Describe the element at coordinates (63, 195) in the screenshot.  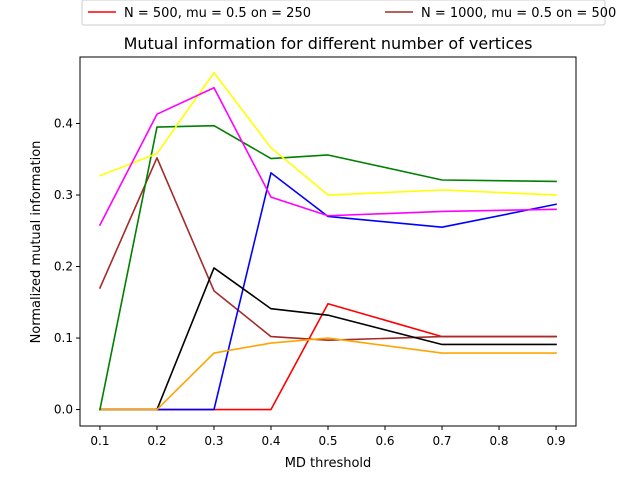
I see `y-tick-label: 0.3` at that location.